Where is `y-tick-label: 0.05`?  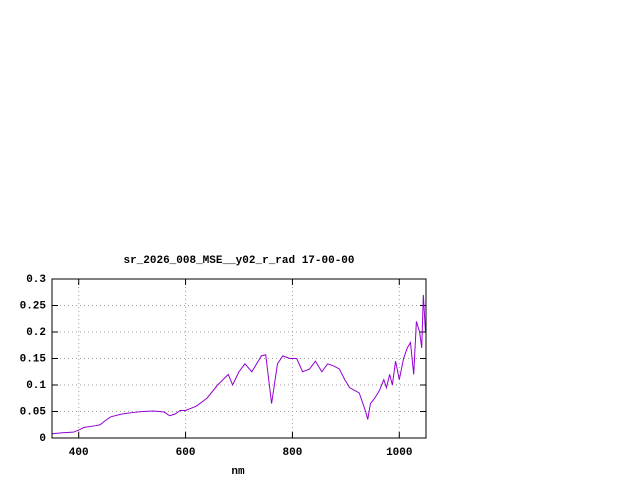 y-tick-label: 0.05 is located at coordinates (33, 412).